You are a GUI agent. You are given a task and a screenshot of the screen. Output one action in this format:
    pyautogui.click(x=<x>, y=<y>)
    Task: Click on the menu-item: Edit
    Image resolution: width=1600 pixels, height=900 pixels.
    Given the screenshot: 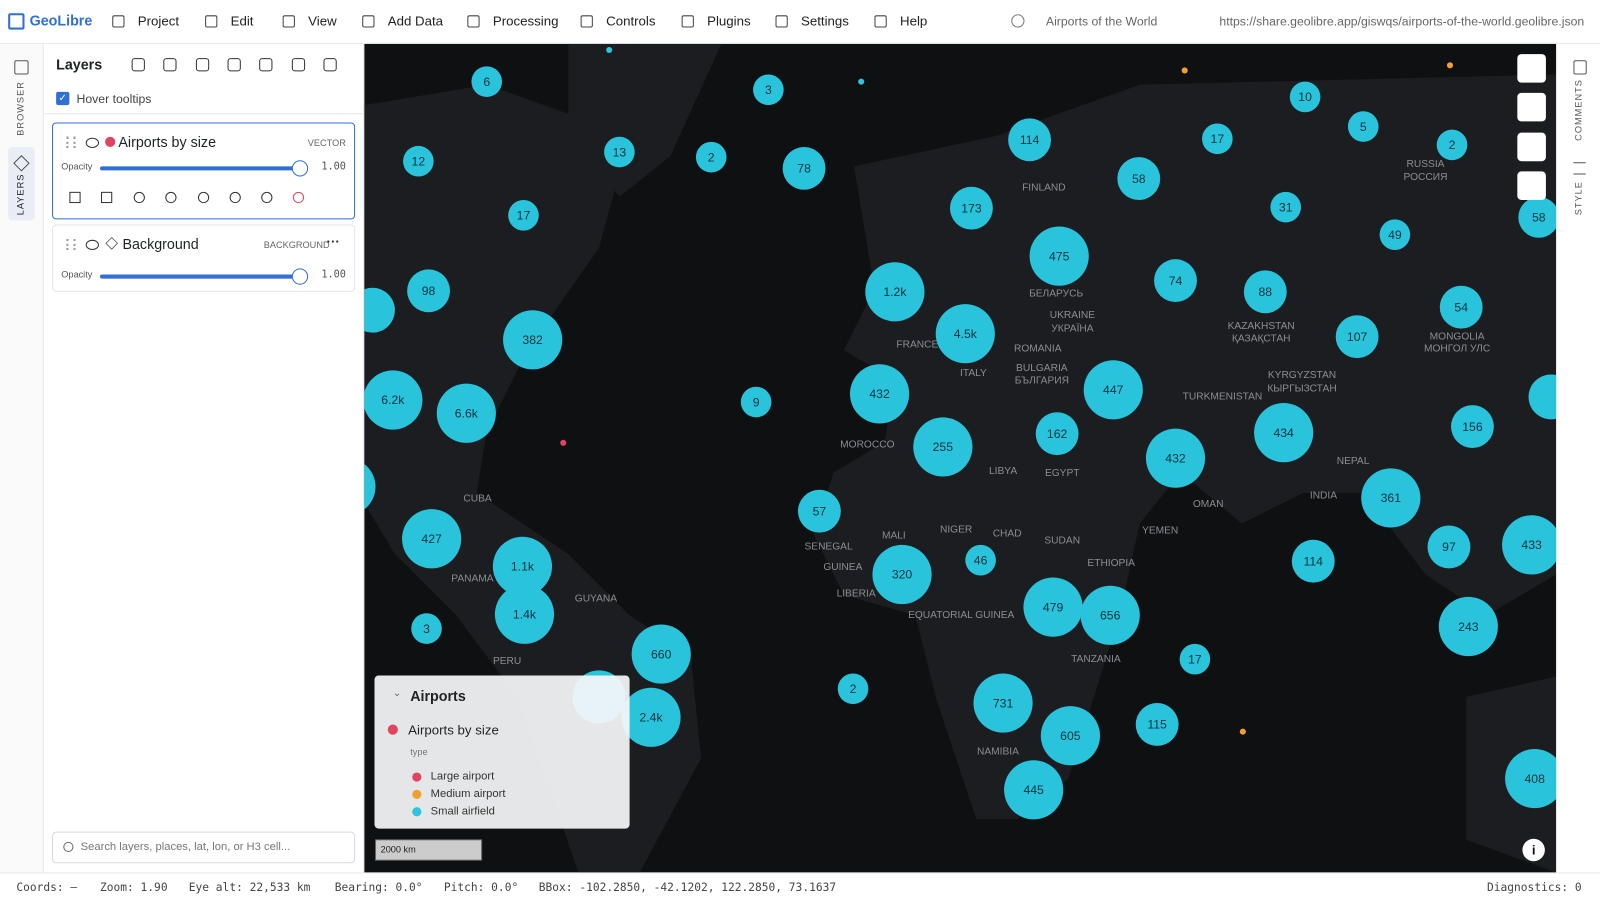 What is the action you would take?
    pyautogui.click(x=242, y=21)
    